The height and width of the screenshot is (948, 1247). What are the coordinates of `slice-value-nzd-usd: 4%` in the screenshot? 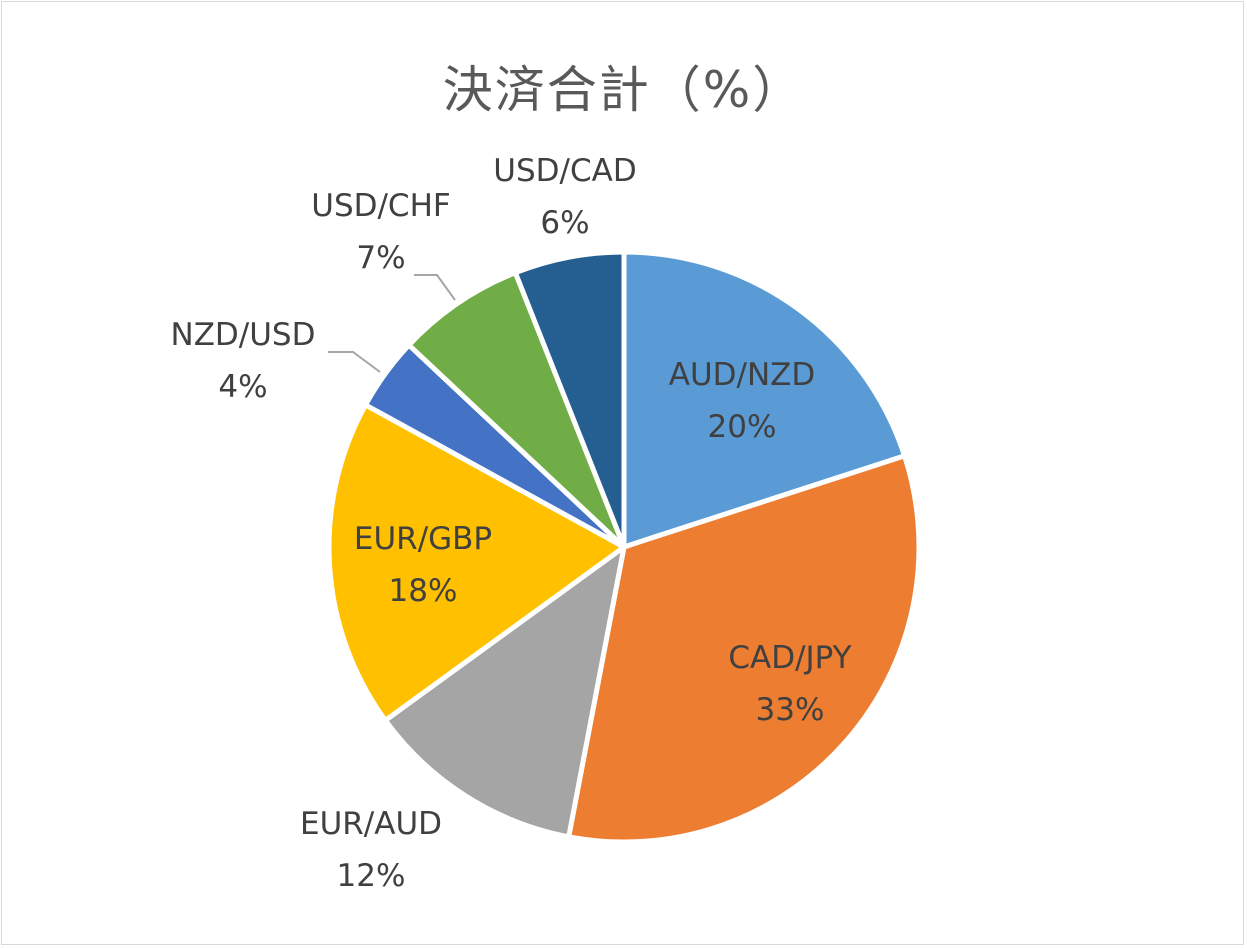 It's located at (242, 387).